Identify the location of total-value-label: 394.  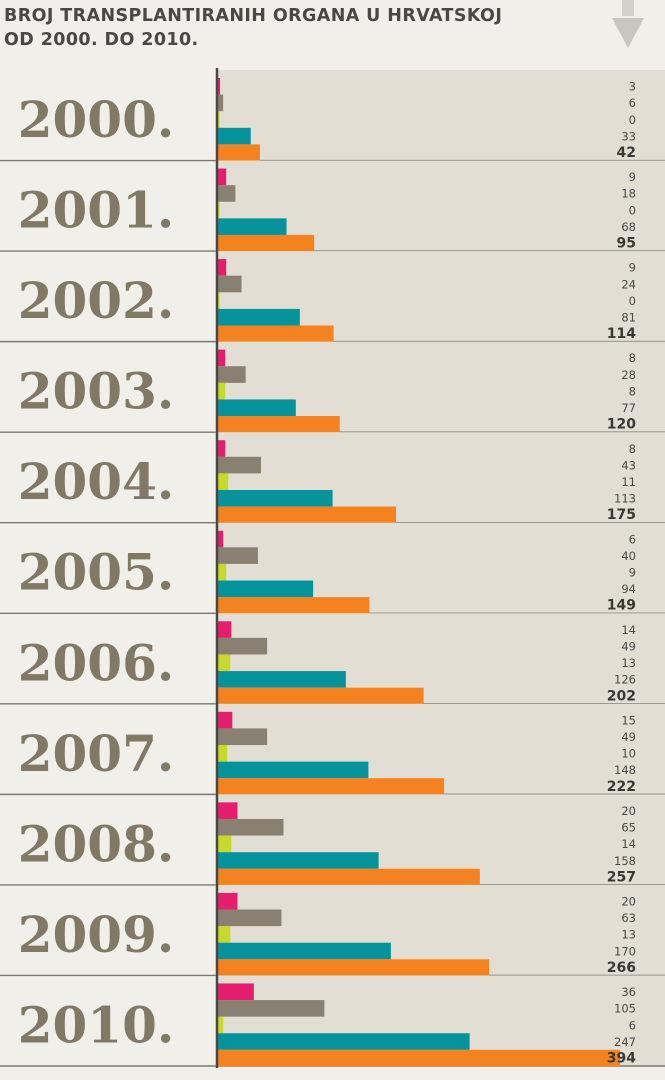
(621, 1058).